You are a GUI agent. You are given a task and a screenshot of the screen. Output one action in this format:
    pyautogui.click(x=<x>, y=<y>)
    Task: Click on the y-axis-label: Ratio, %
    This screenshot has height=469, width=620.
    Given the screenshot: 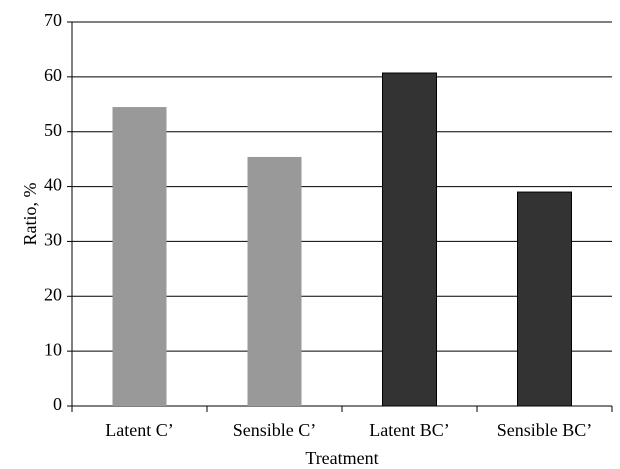 What is the action you would take?
    pyautogui.click(x=30, y=214)
    